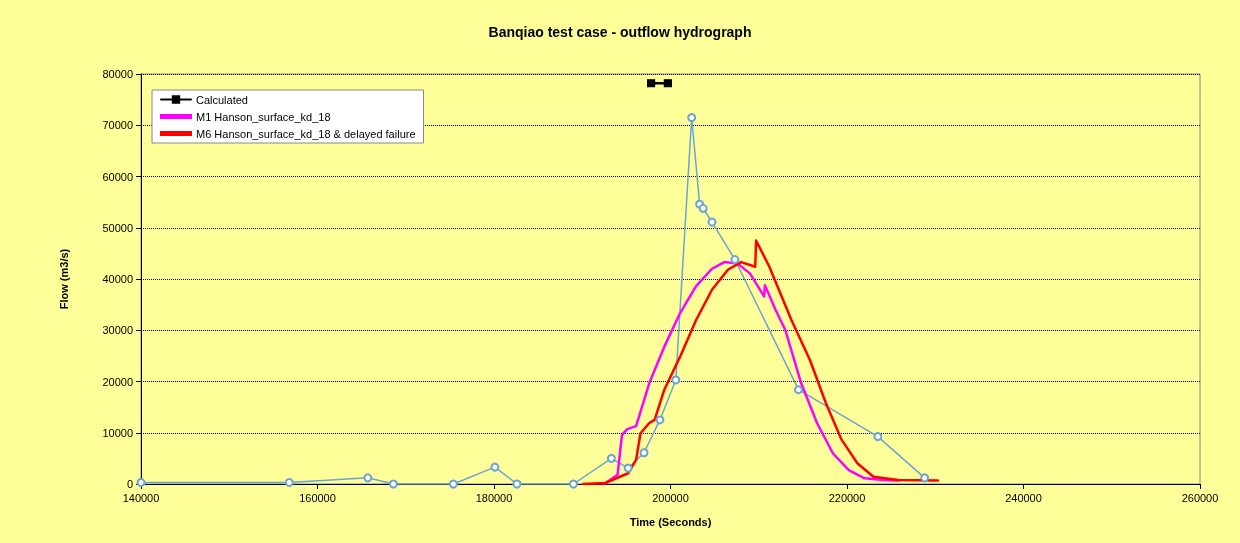 Image resolution: width=1240 pixels, height=543 pixels. Describe the element at coordinates (1200, 497) in the screenshot. I see `x-tick-label: 260000` at that location.